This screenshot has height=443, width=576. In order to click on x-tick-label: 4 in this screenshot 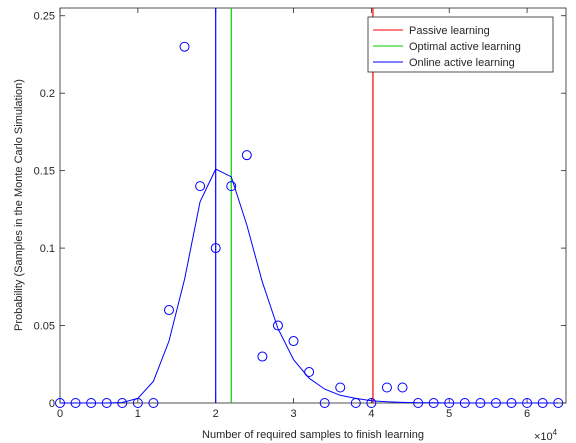, I will do `click(371, 414)`.